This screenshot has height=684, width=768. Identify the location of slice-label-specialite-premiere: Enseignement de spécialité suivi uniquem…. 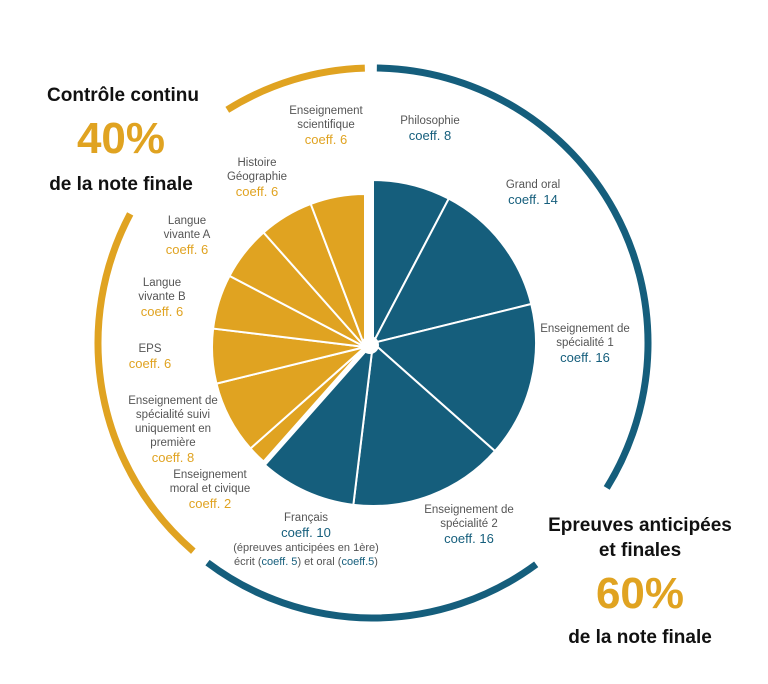
(173, 430).